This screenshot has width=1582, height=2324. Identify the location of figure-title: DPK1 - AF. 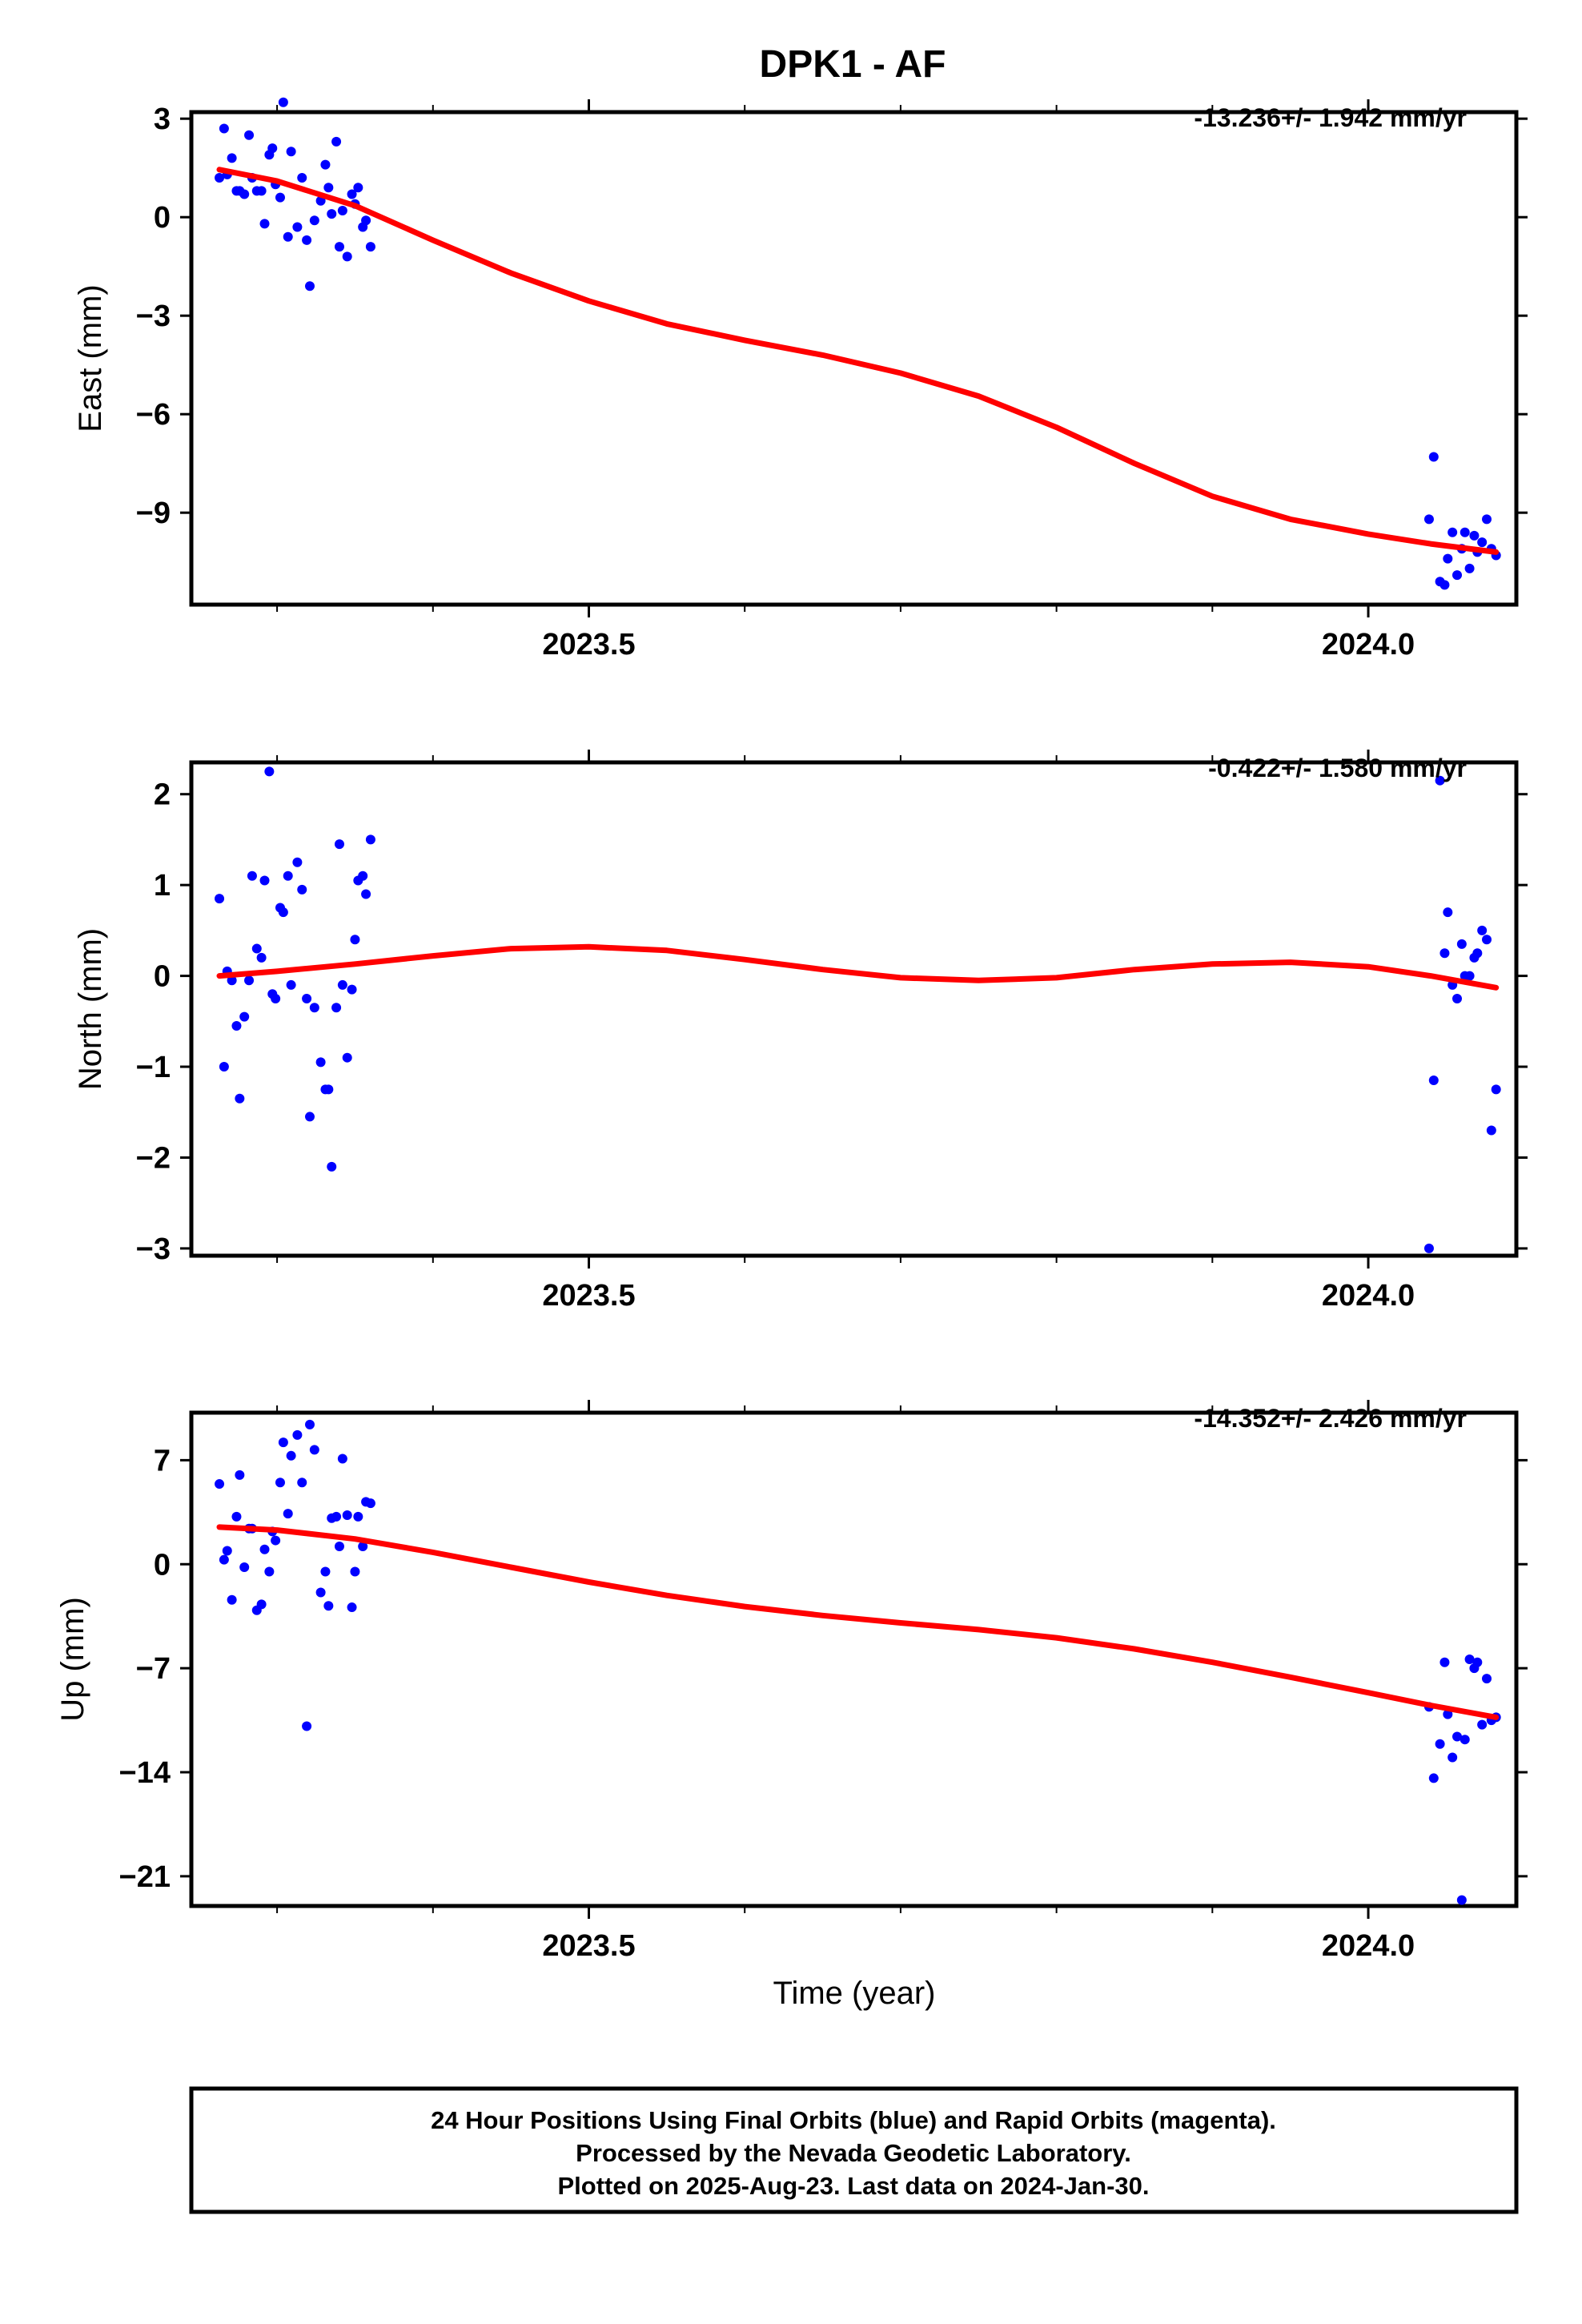
(853, 64).